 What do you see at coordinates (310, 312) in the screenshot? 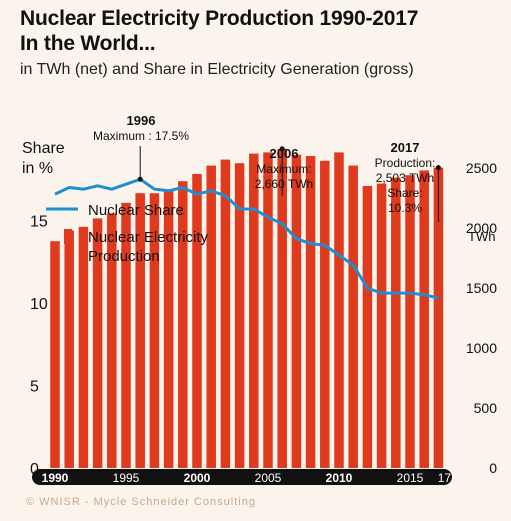
I see `bar-2008` at bounding box center [310, 312].